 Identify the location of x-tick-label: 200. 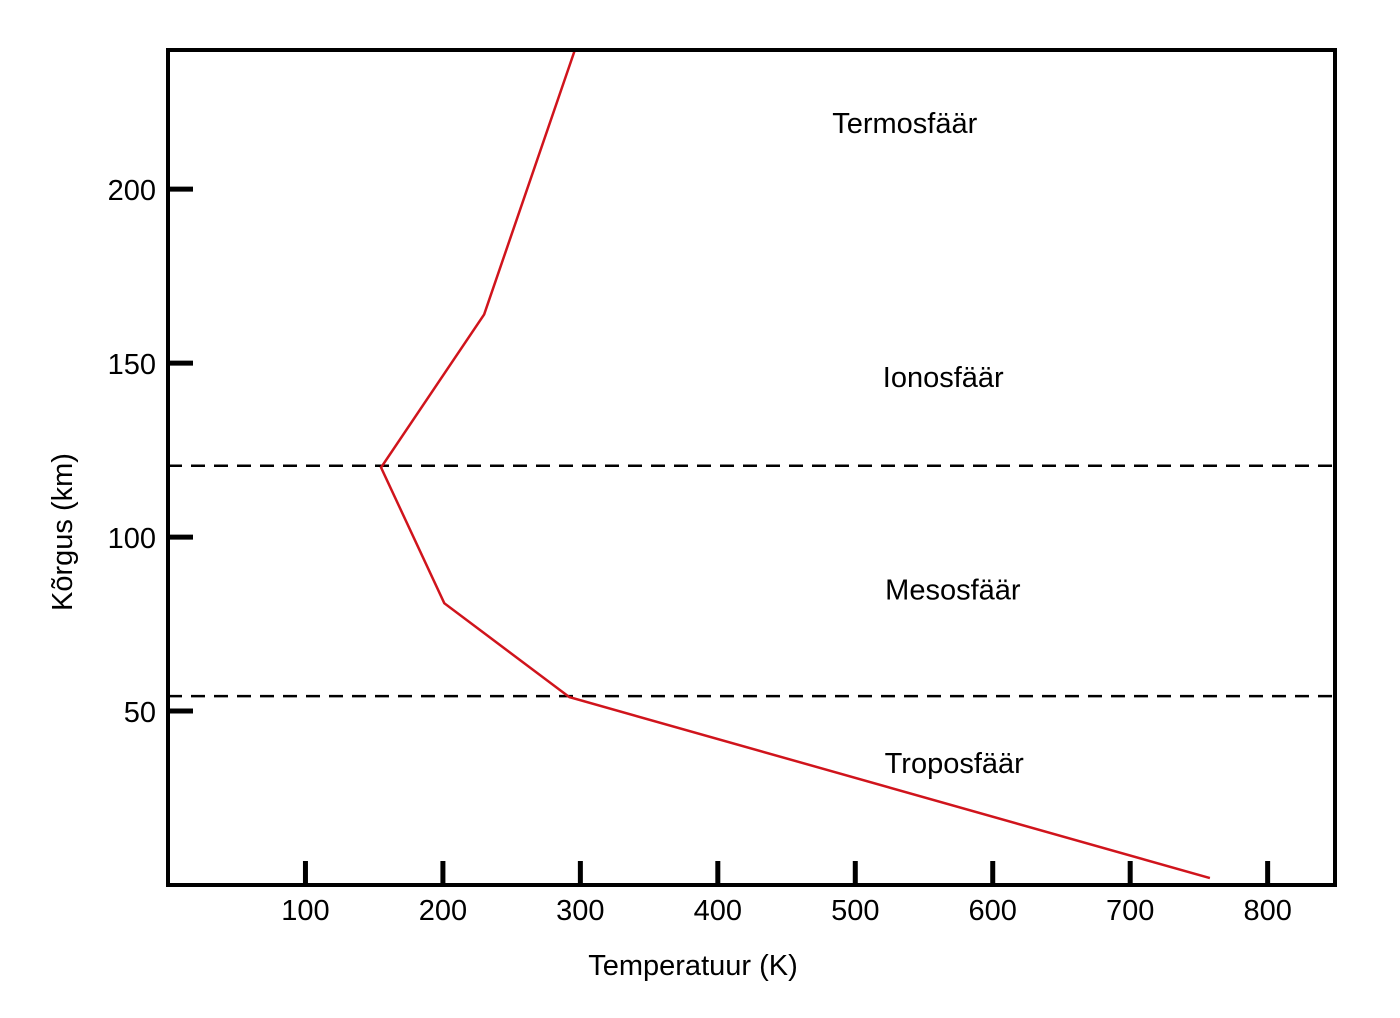
(443, 911).